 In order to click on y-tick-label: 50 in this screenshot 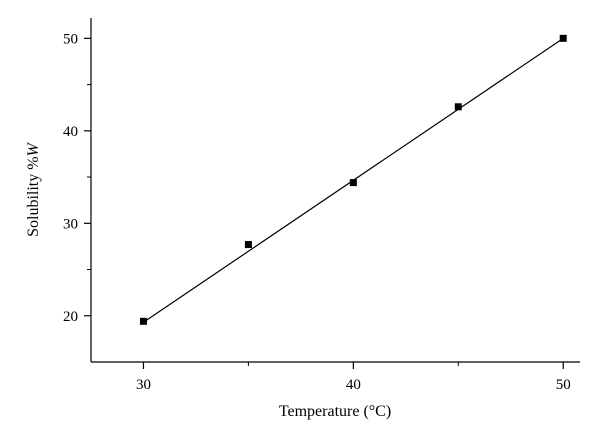, I will do `click(70, 39)`.